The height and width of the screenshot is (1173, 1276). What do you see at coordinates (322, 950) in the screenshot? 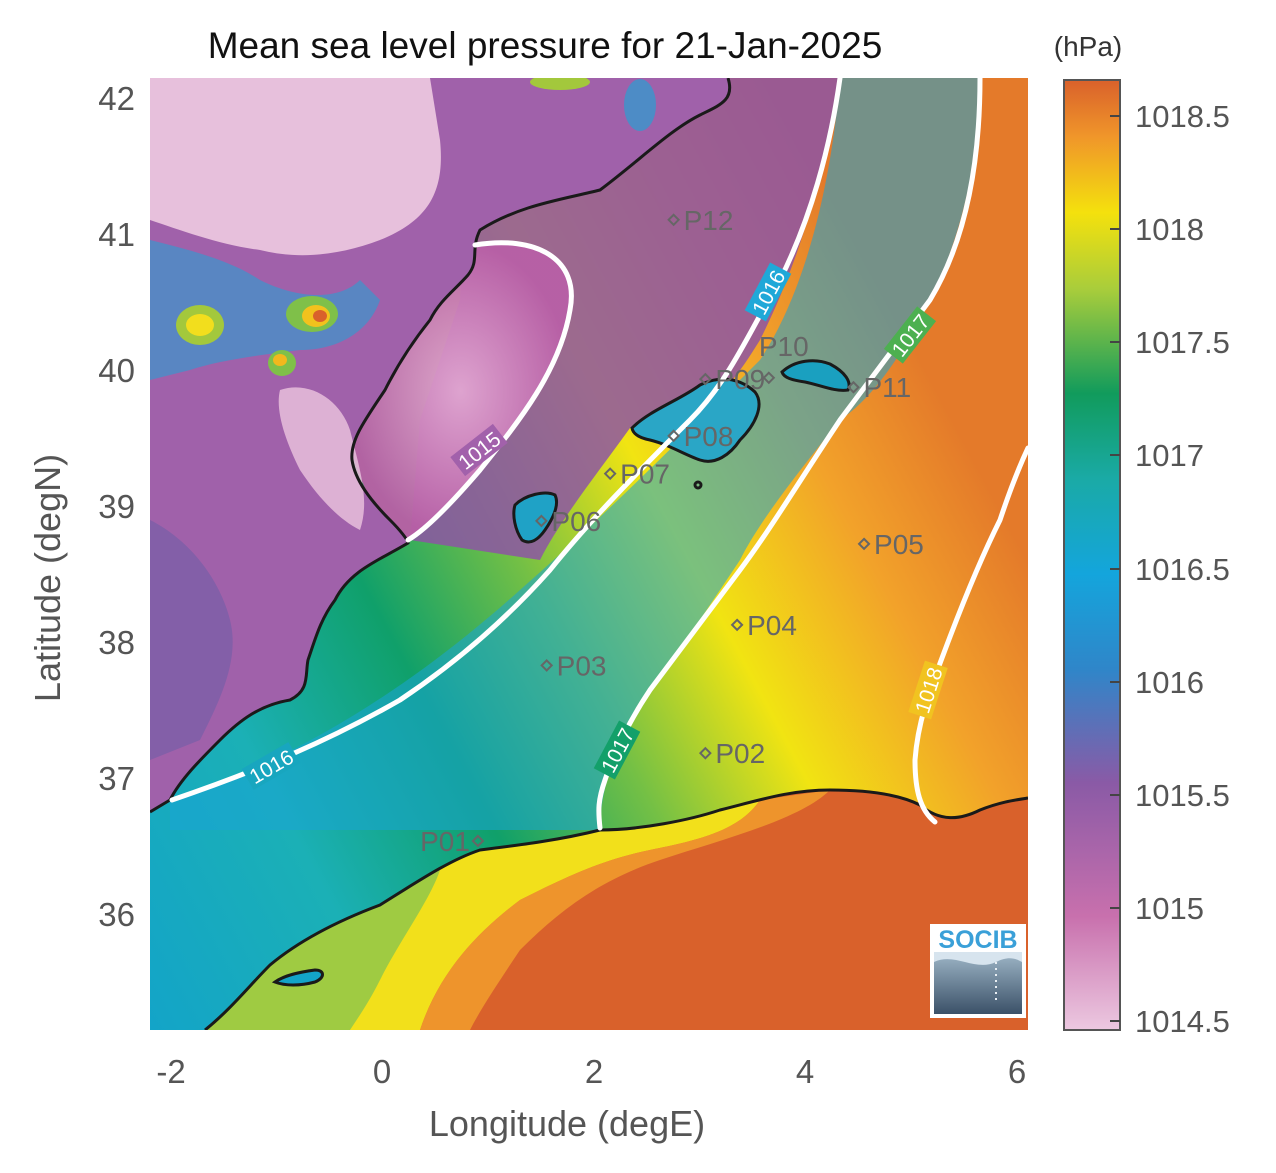
I see `africa-coastal-green` at bounding box center [322, 950].